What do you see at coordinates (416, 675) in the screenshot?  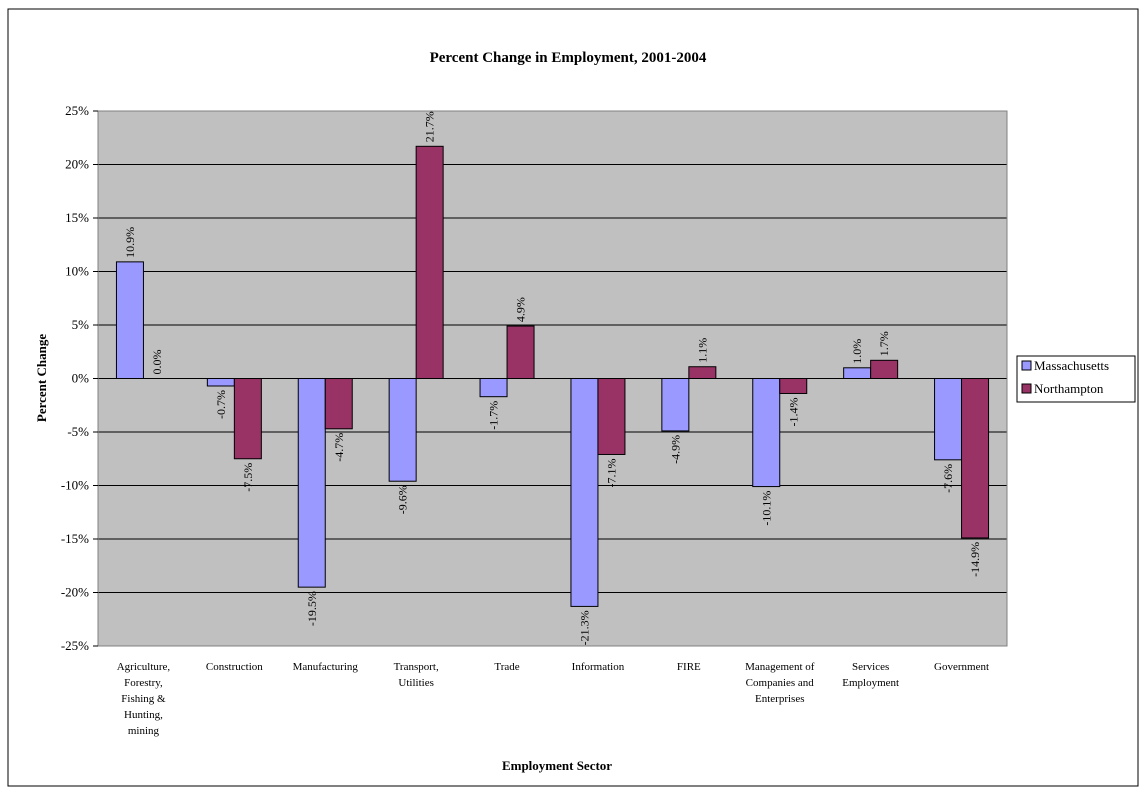 I see `x-category-label: Transport, Utilities` at bounding box center [416, 675].